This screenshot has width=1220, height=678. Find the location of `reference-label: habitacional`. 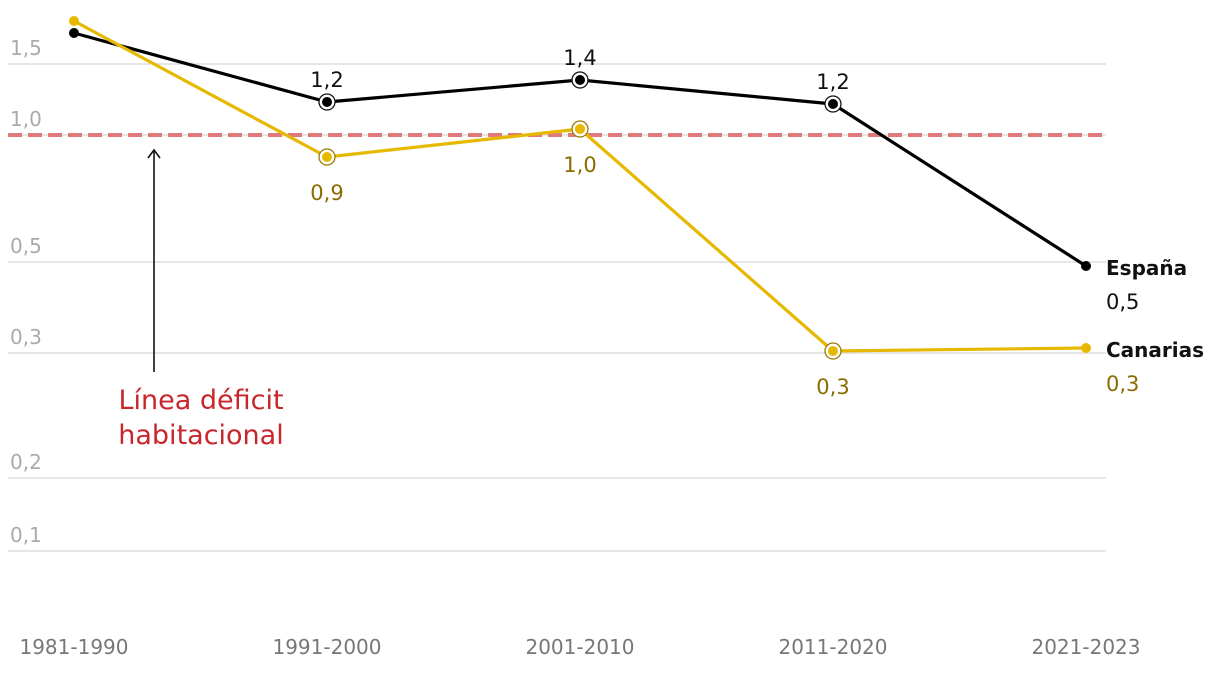

reference-label: habitacional is located at coordinates (200, 435).